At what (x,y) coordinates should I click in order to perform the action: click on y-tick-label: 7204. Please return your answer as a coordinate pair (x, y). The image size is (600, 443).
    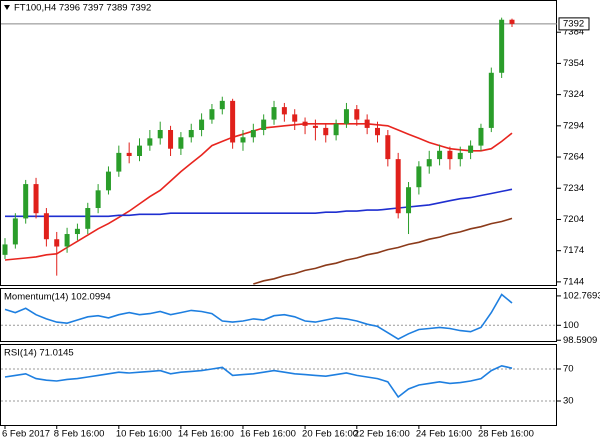
    Looking at the image, I should click on (573, 219).